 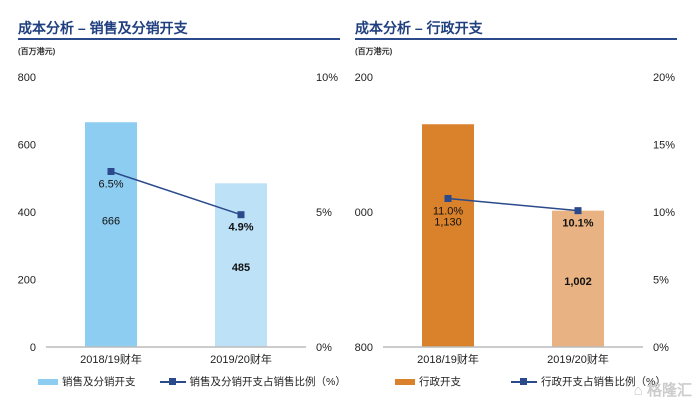 I want to click on y-tick-label: 1,200, so click(x=364, y=78).